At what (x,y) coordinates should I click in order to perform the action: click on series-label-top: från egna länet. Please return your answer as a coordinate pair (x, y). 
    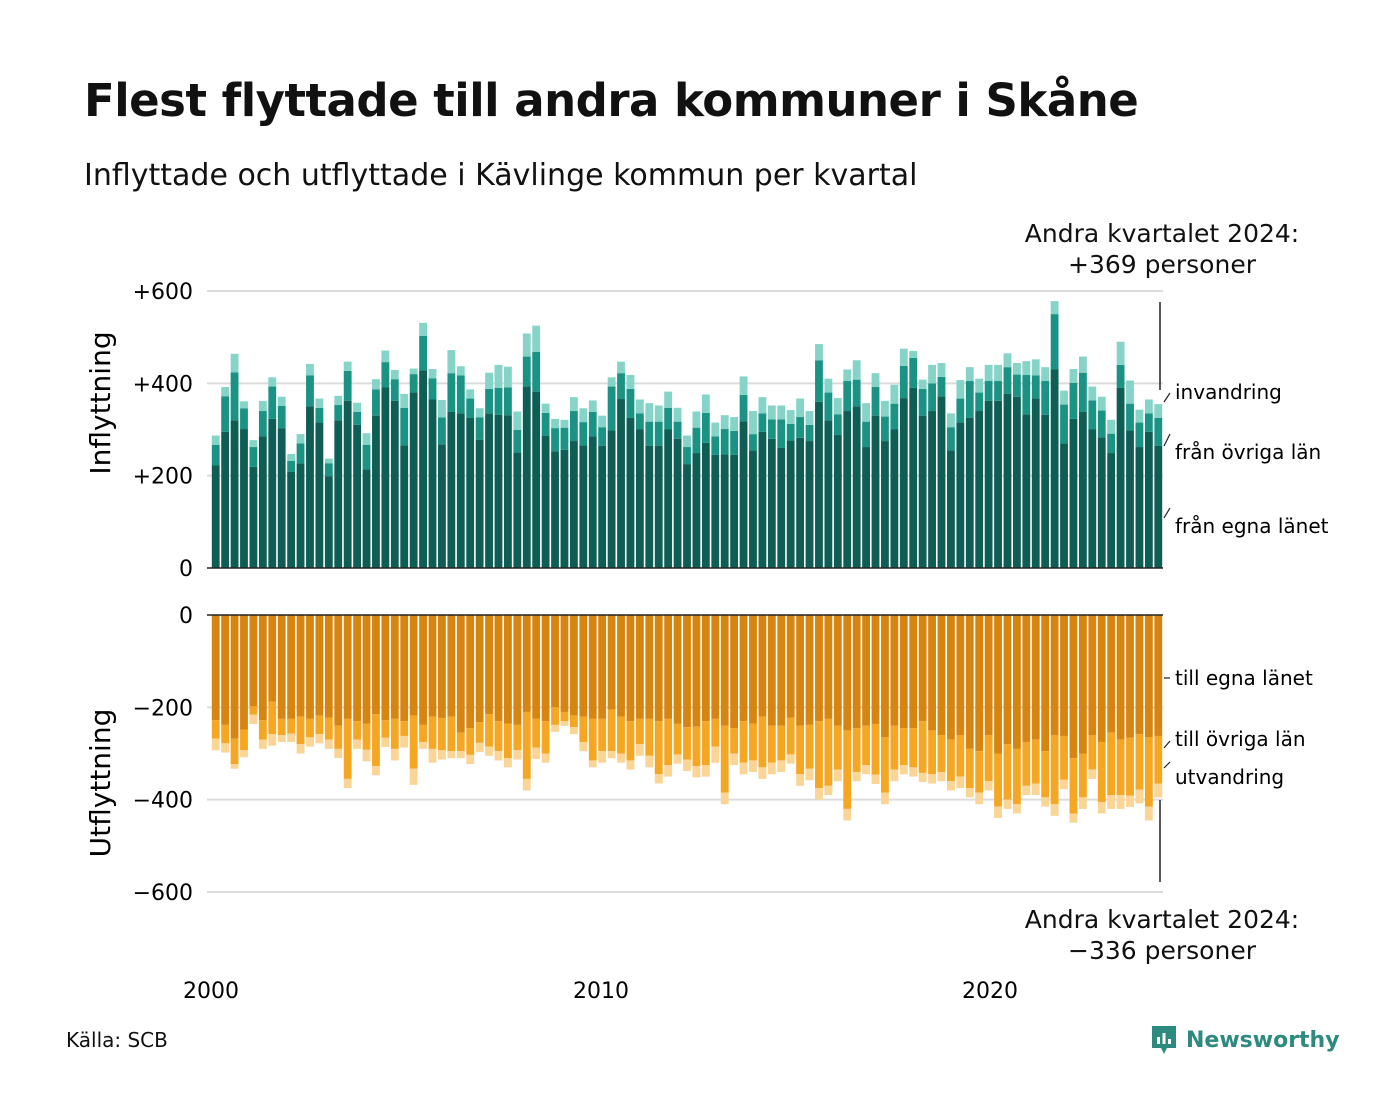
    Looking at the image, I should click on (1252, 526).